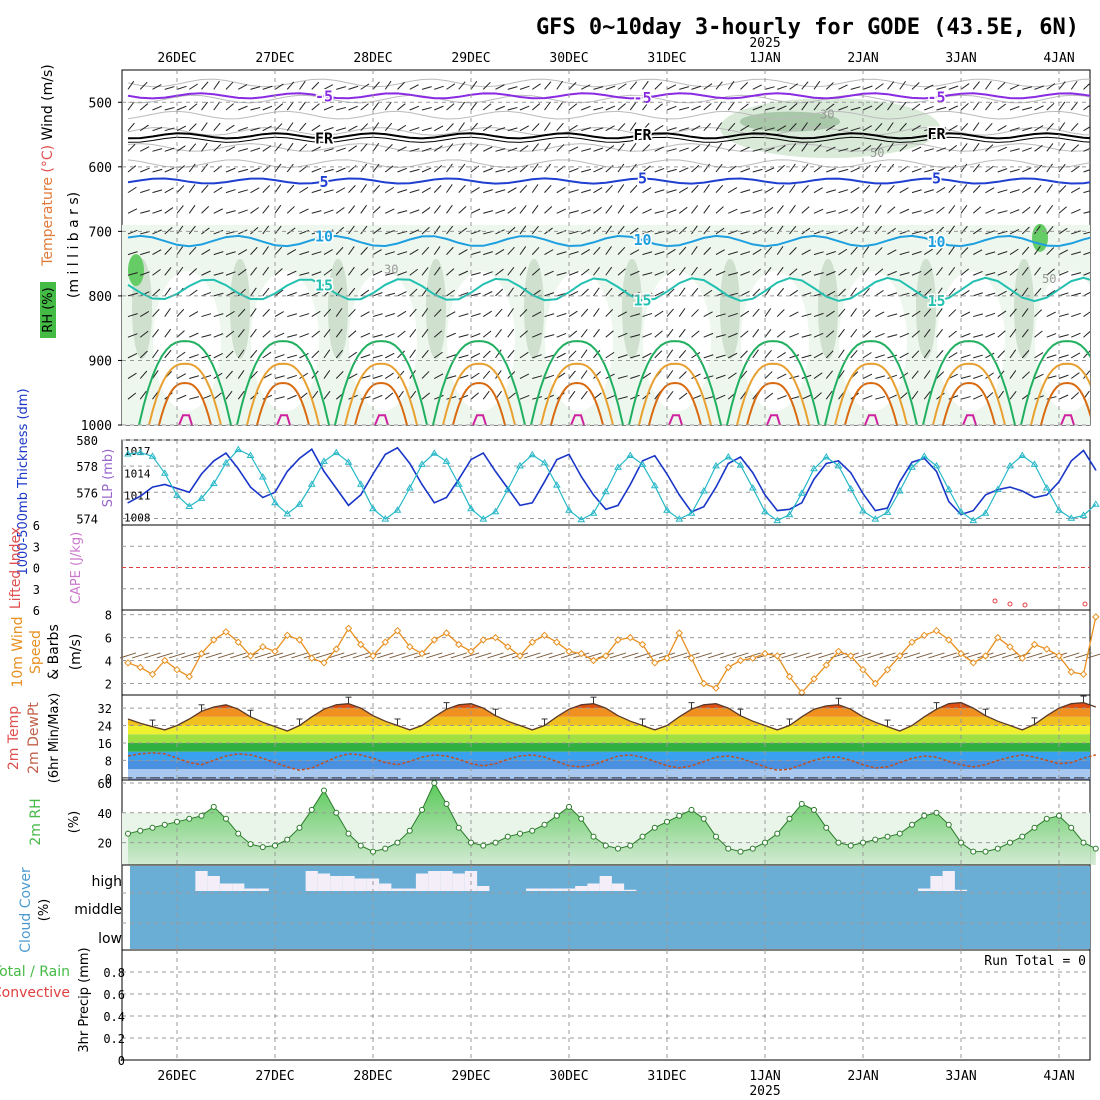  What do you see at coordinates (114, 1017) in the screenshot?
I see `precip-tick: 0.4` at bounding box center [114, 1017].